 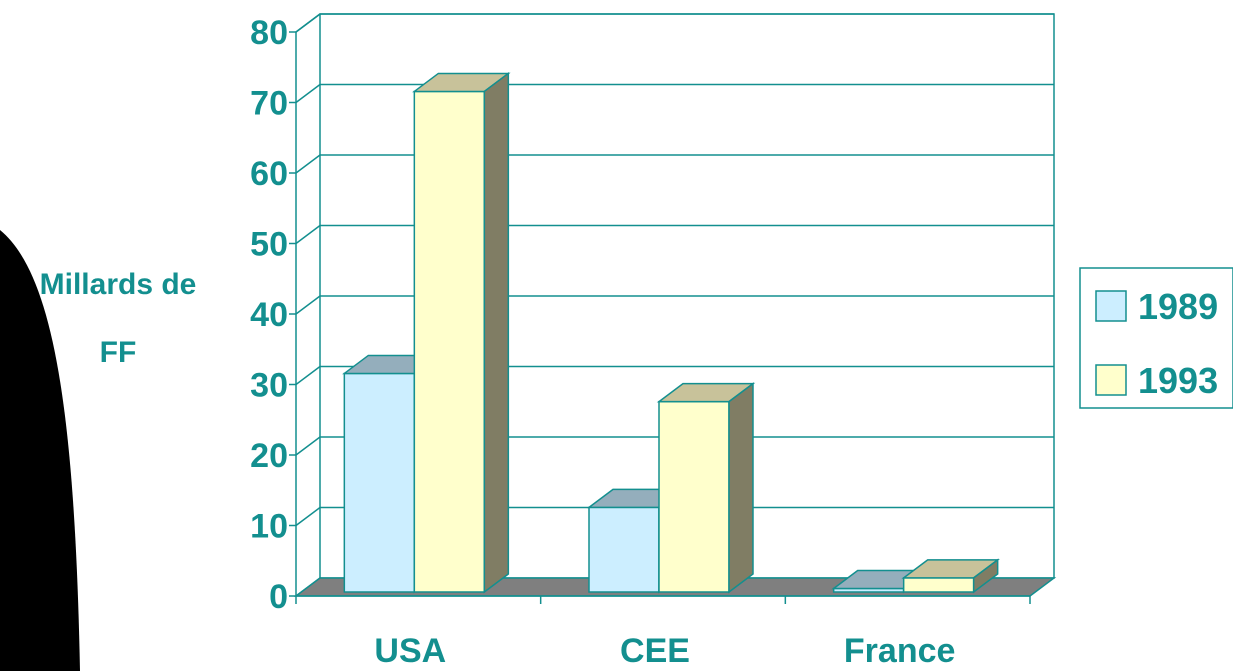 I want to click on decorative-black-shape, so click(x=40, y=450).